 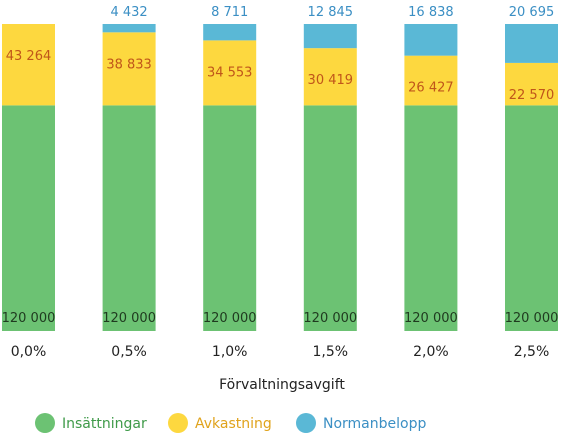 What do you see at coordinates (230, 218) in the screenshot?
I see `bar-segment-insättningar-2` at bounding box center [230, 218].